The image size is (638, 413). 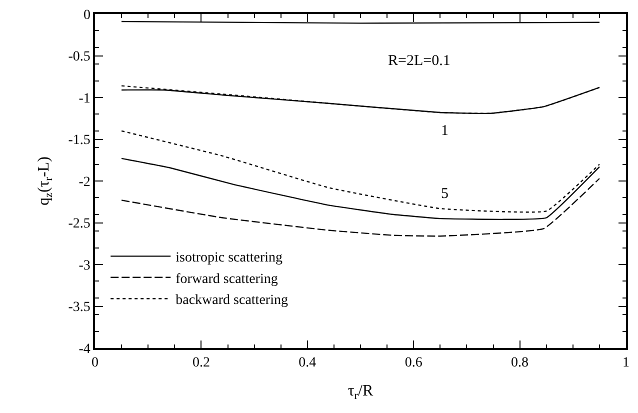 I want to click on x-tick-label: 0.2, so click(x=201, y=363).